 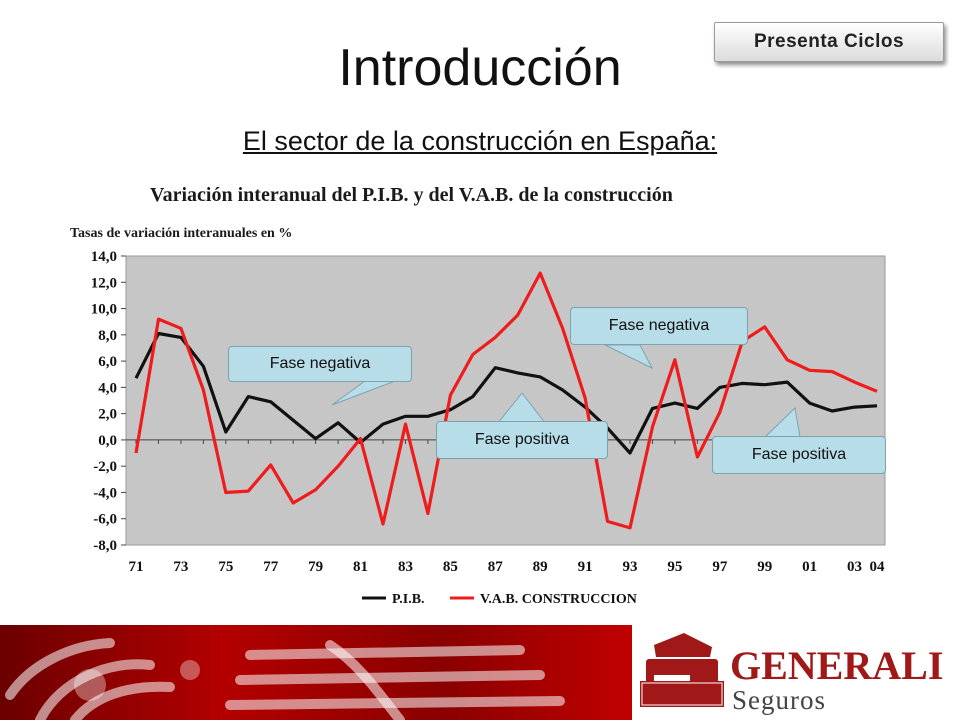 I want to click on presenta-ciclos-button: Presenta Ciclos, so click(x=829, y=42).